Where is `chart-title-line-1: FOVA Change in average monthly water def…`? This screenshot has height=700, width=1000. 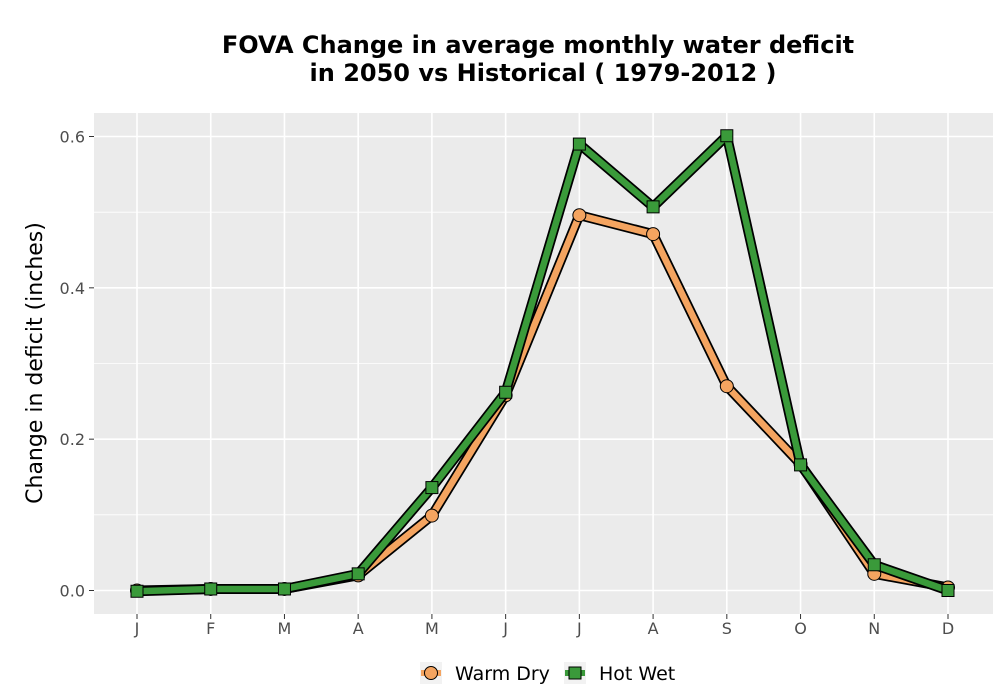
chart-title-line-1: FOVA Change in average monthly water def… is located at coordinates (538, 45).